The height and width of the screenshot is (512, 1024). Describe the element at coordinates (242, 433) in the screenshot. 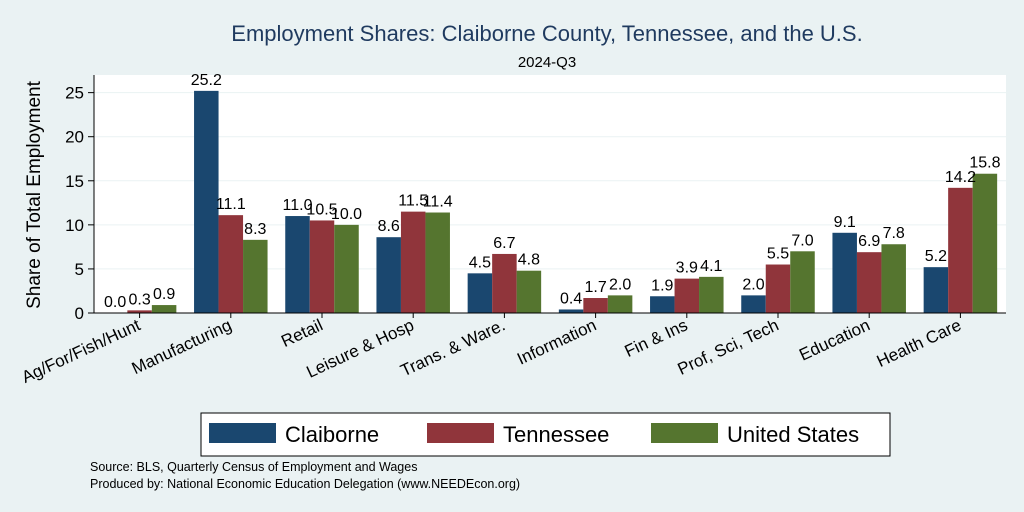

I see `legend-swatch-claiborne` at that location.